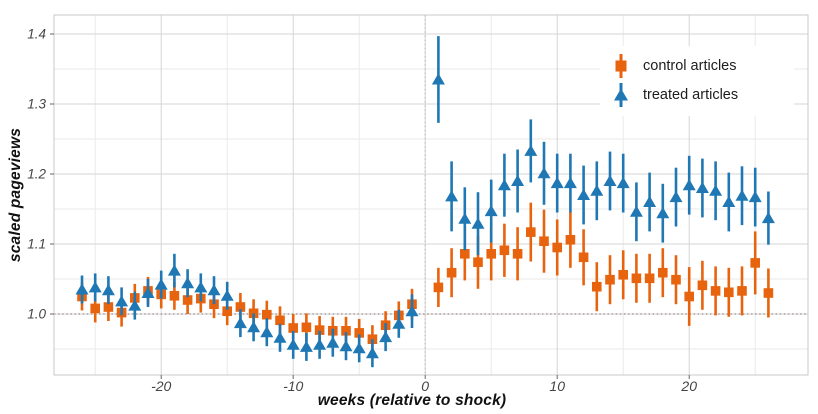 The image size is (818, 414). Describe the element at coordinates (621, 65) in the screenshot. I see `control-square-icon` at that location.